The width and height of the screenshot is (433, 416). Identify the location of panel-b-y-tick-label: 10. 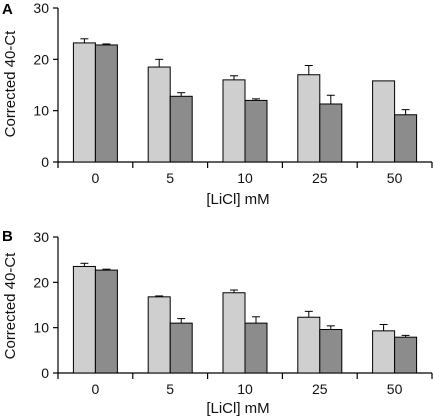
(41, 328).